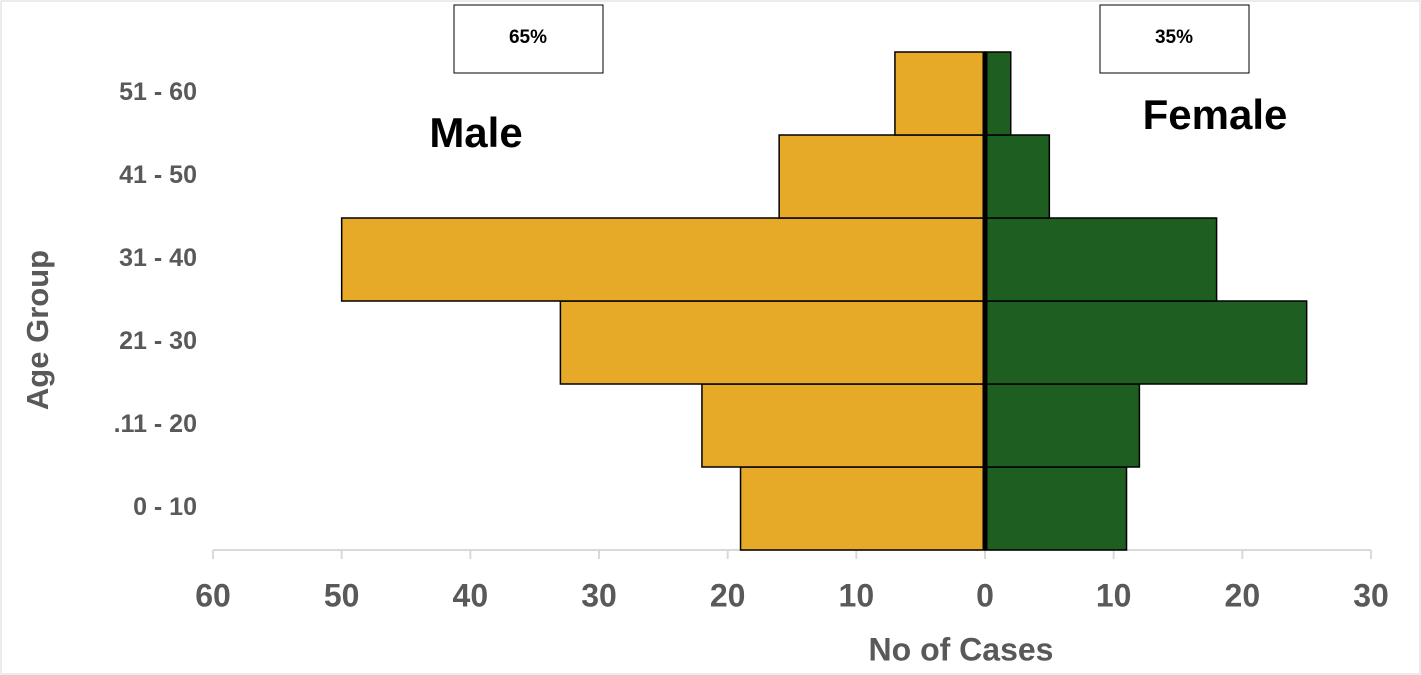 The height and width of the screenshot is (675, 1421). What do you see at coordinates (1215, 114) in the screenshot?
I see `series-label: Female` at bounding box center [1215, 114].